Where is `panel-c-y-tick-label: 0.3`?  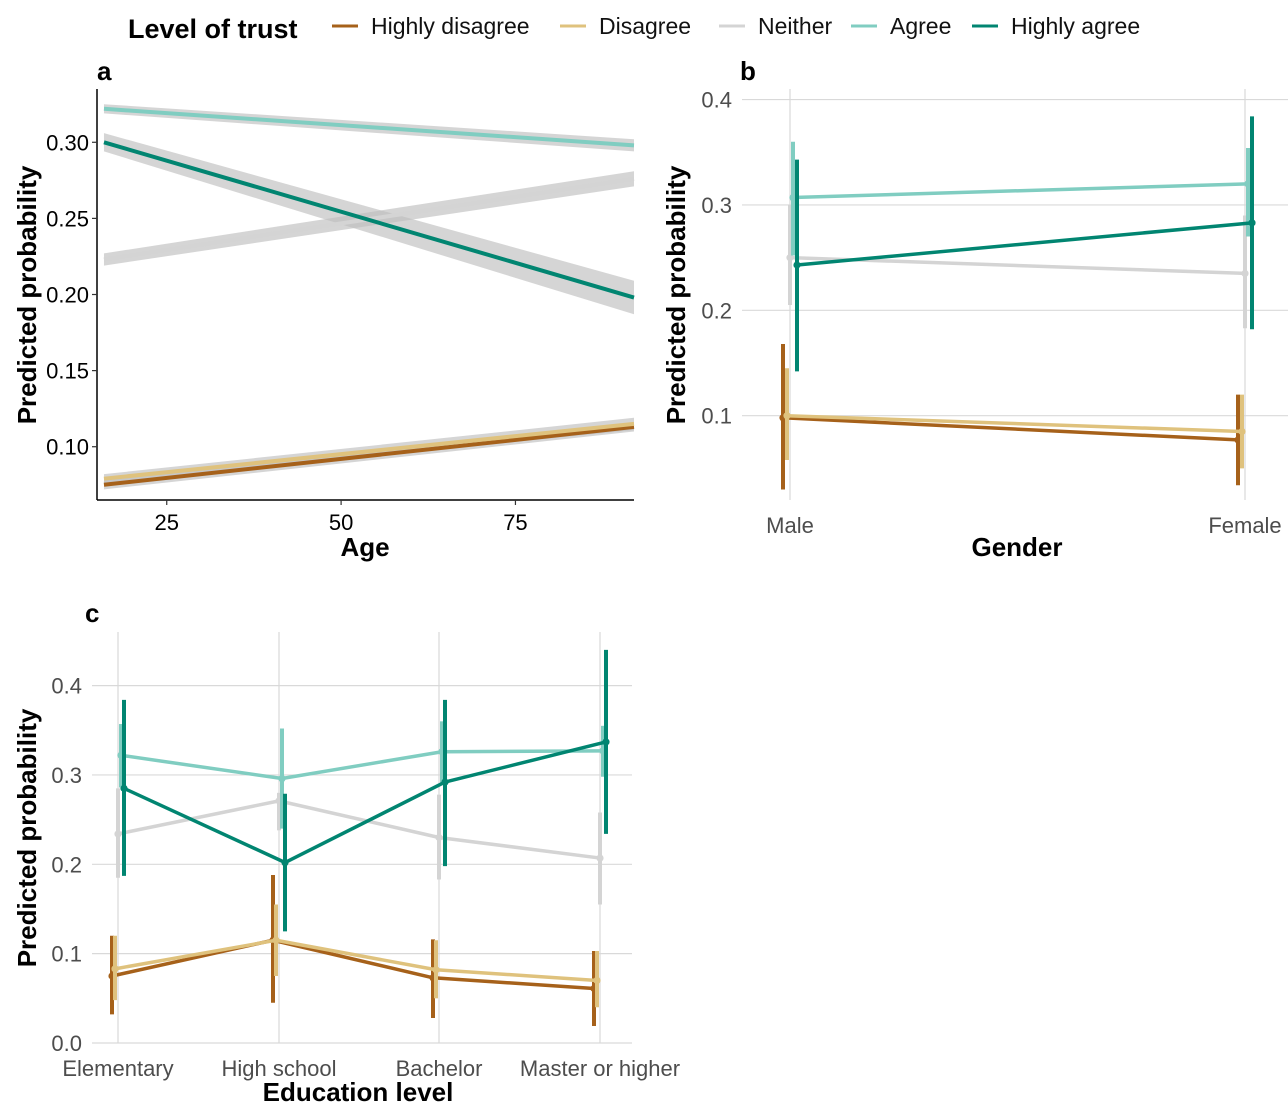 panel-c-y-tick-label: 0.3 is located at coordinates (66, 775).